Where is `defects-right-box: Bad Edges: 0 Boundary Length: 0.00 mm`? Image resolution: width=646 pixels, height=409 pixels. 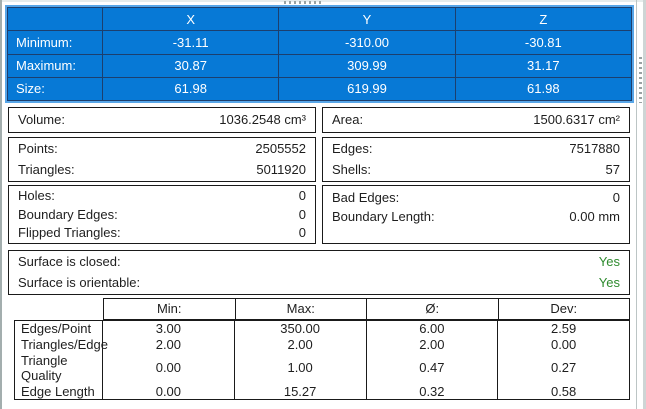 defects-right-box: Bad Edges: 0 Boundary Length: 0.00 mm is located at coordinates (476, 214).